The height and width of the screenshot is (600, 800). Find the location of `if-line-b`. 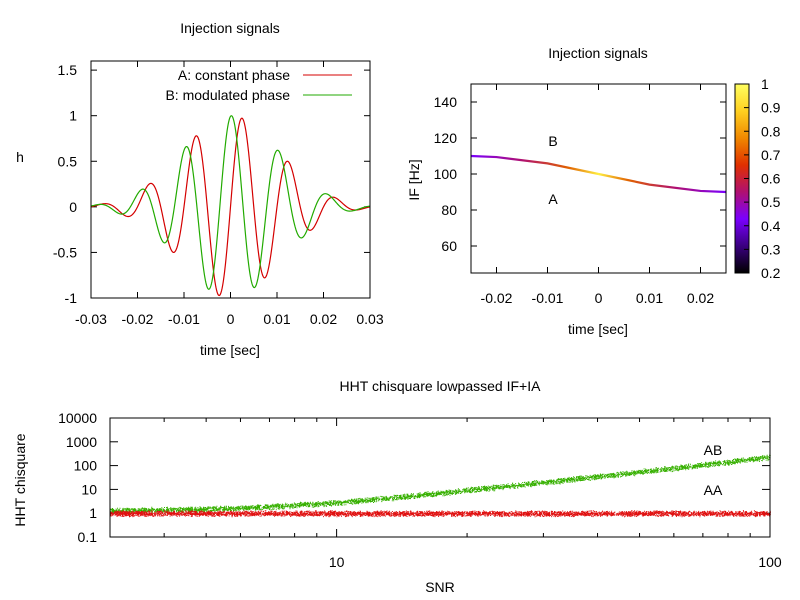

if-line-b is located at coordinates (598, 174).